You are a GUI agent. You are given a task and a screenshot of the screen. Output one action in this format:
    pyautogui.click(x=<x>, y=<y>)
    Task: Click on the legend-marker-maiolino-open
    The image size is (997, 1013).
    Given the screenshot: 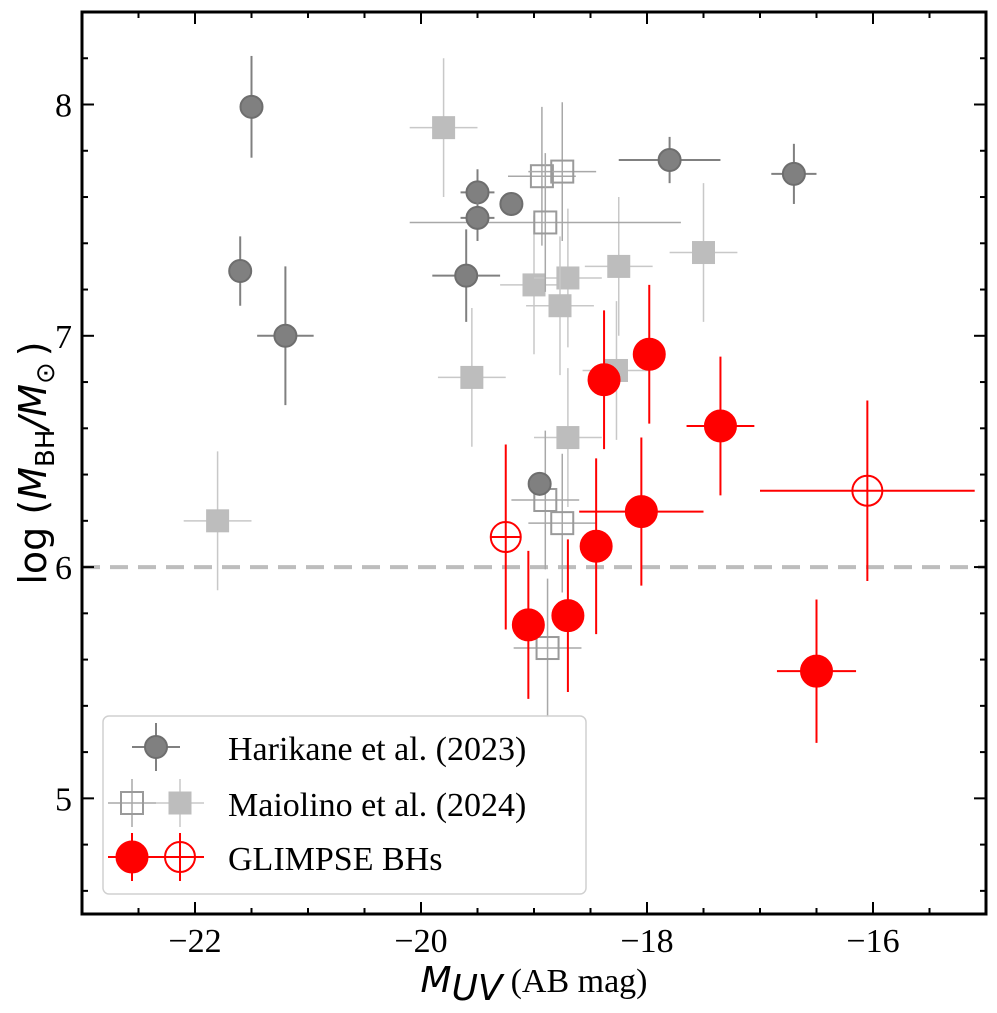 What is the action you would take?
    pyautogui.click(x=132, y=803)
    